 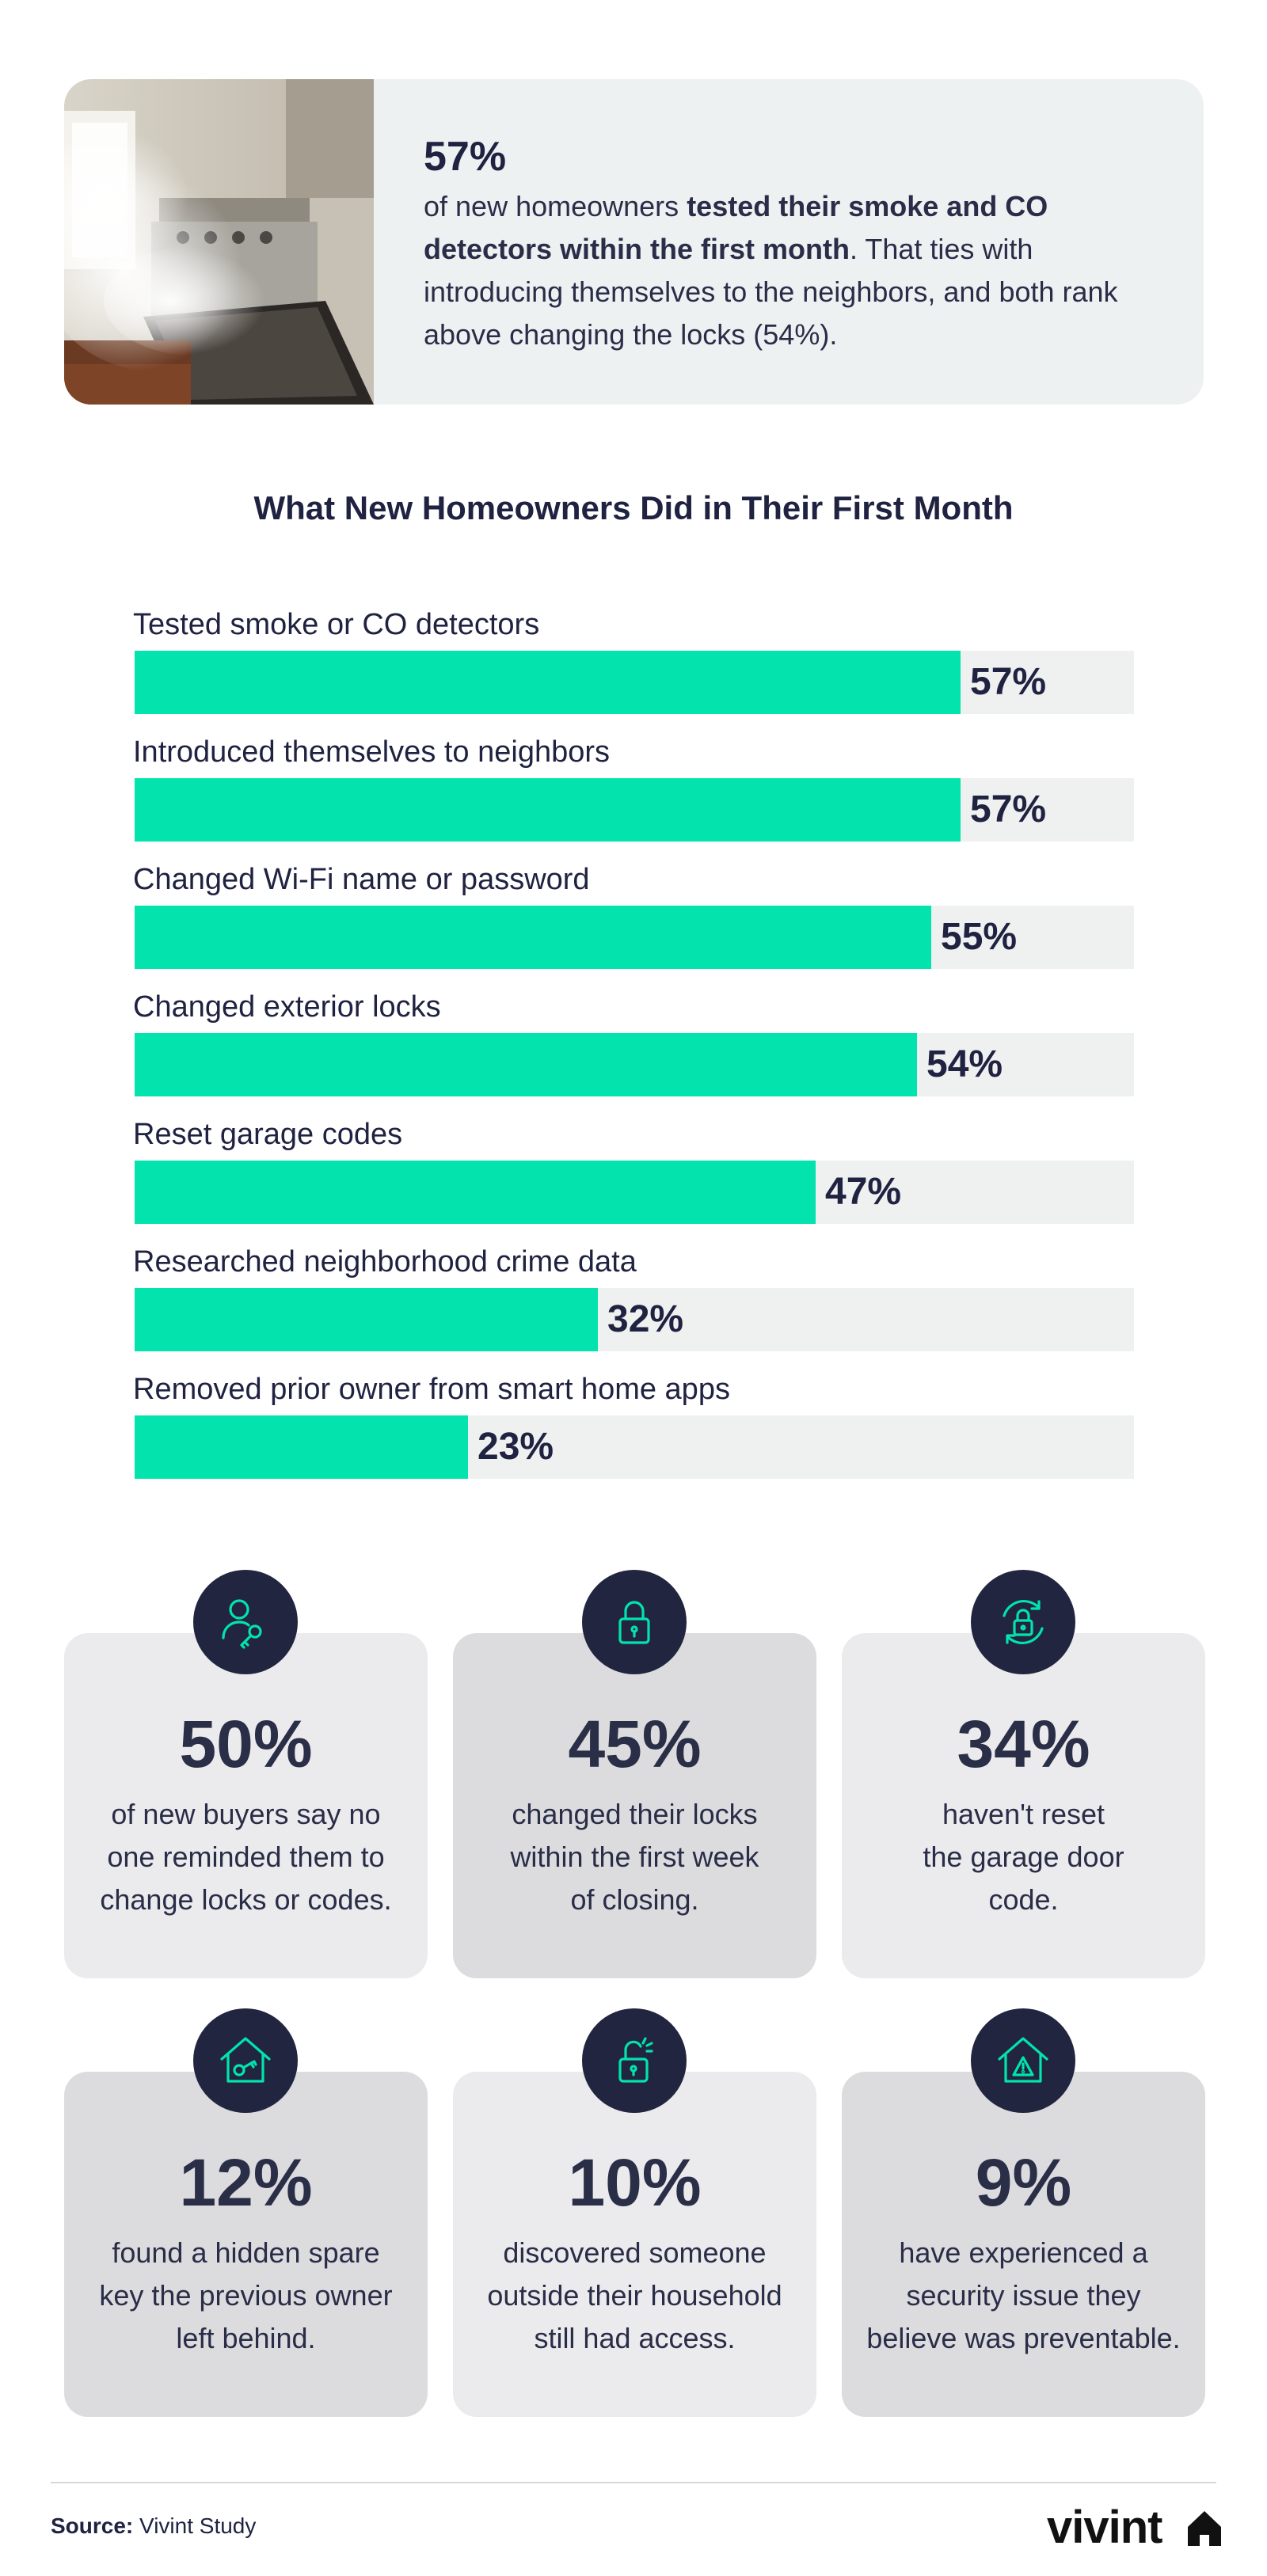 What do you see at coordinates (1104, 2527) in the screenshot?
I see `vivint-logo: vivint` at bounding box center [1104, 2527].